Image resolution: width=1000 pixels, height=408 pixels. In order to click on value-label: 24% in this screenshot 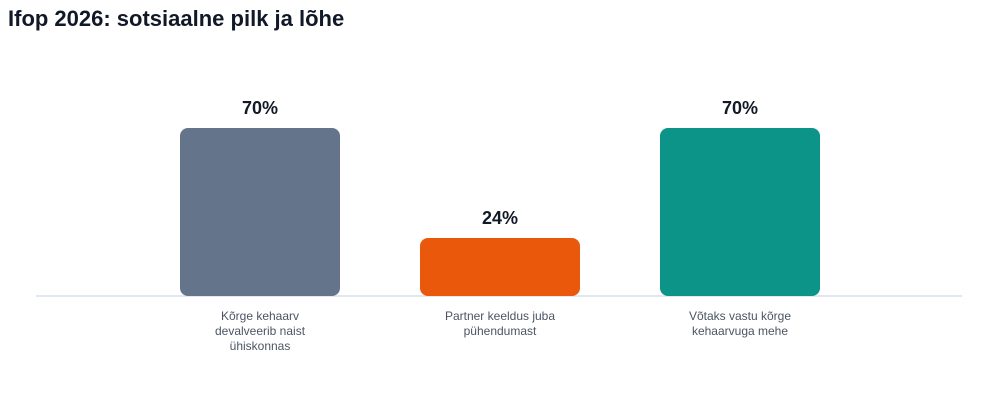, I will do `click(500, 218)`.